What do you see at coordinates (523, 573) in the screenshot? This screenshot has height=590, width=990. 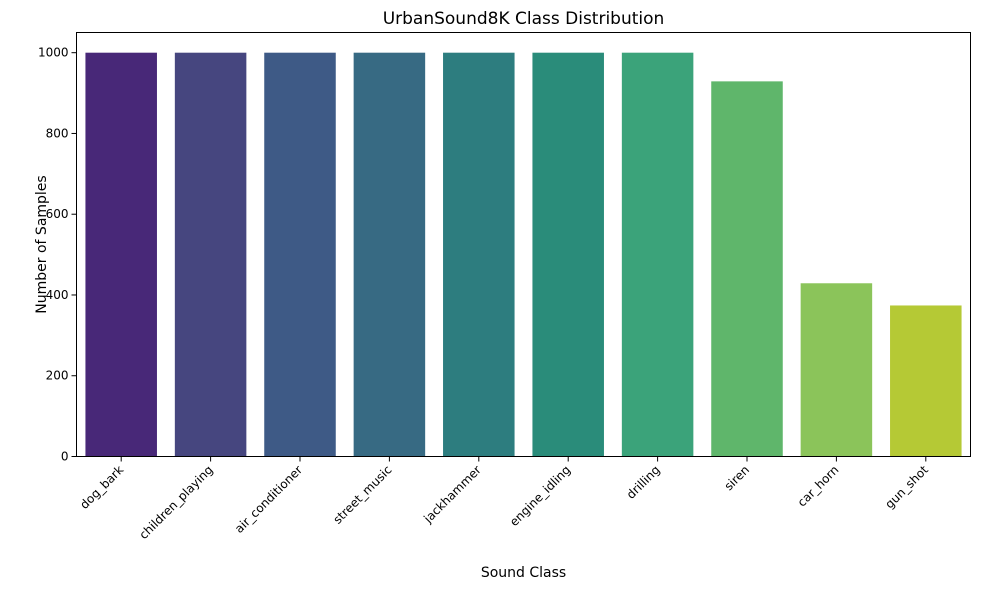 I see `x-axis-label: Sound Class` at bounding box center [523, 573].